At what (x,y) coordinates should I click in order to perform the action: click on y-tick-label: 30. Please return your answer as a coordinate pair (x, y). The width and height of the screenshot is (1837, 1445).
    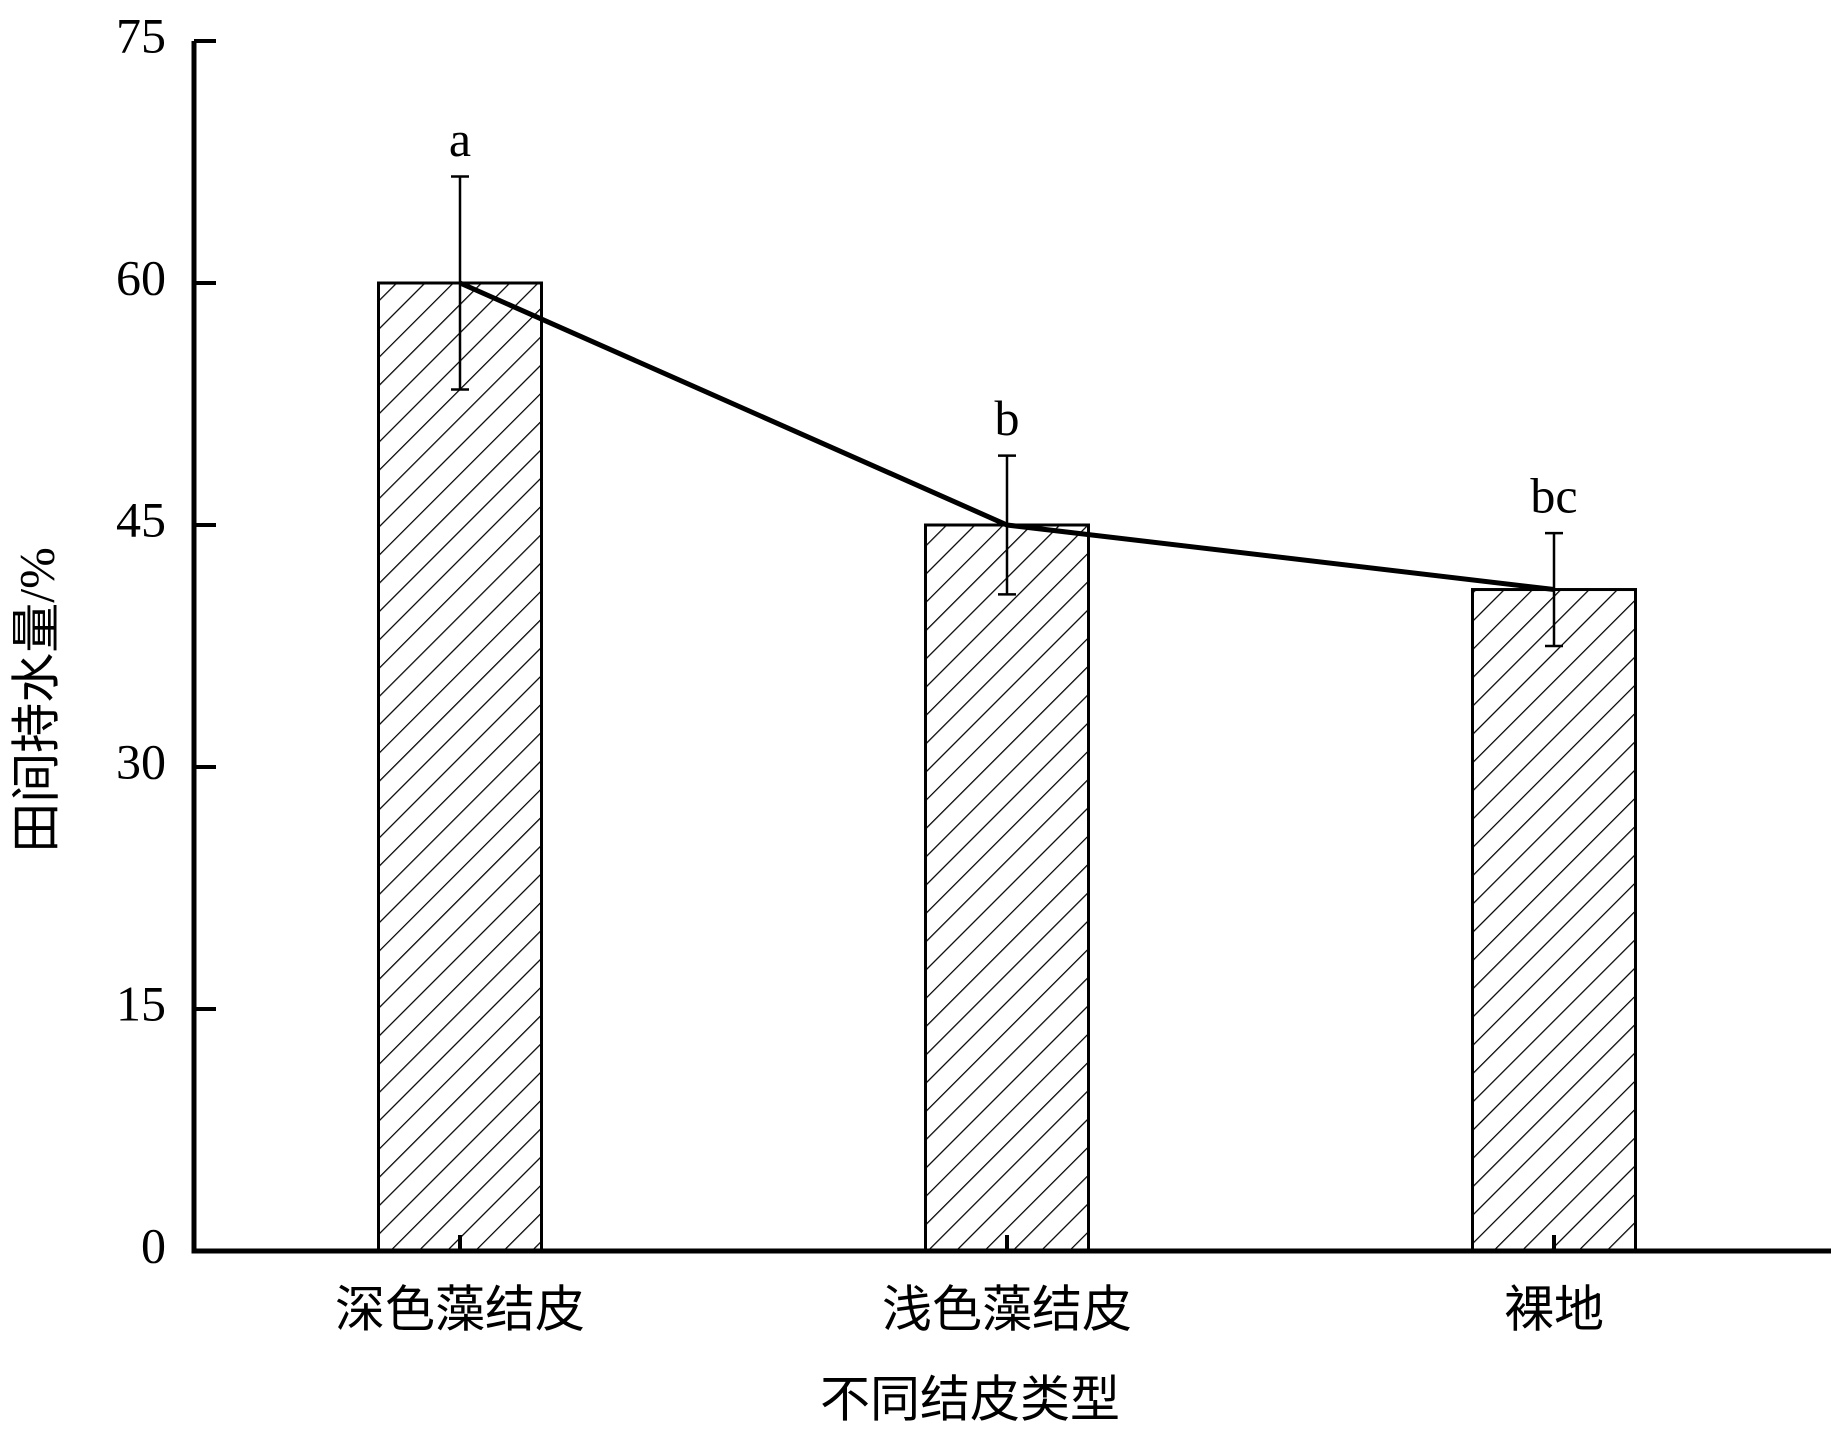
    Looking at the image, I should click on (141, 761).